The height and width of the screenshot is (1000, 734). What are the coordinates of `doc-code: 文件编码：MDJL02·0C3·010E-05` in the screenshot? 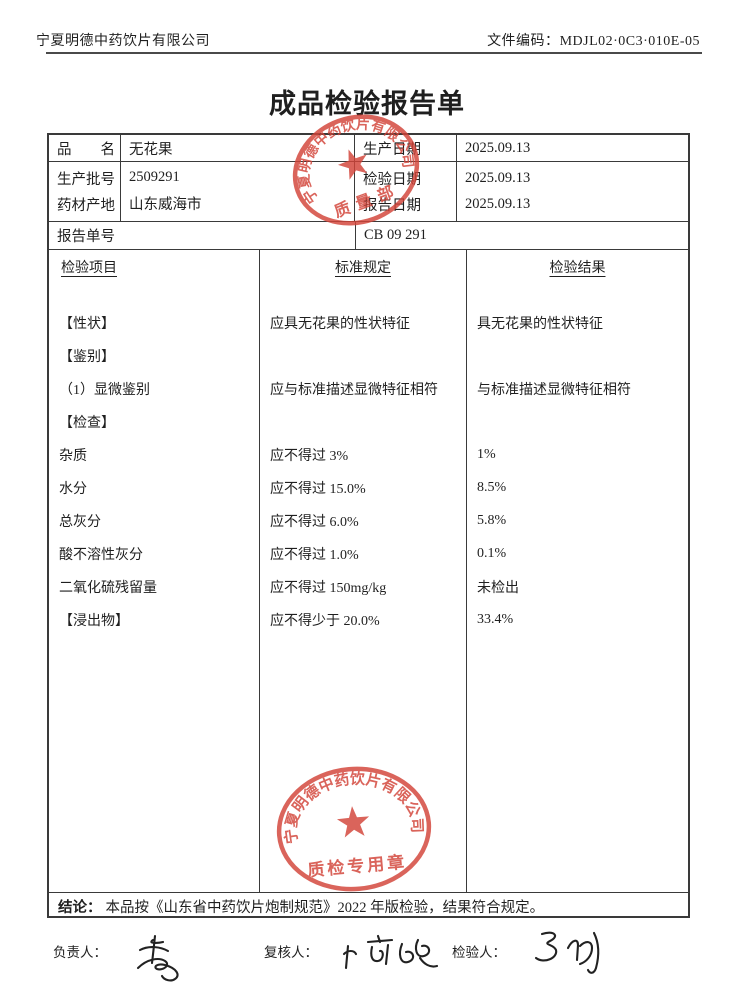 It's located at (593, 41).